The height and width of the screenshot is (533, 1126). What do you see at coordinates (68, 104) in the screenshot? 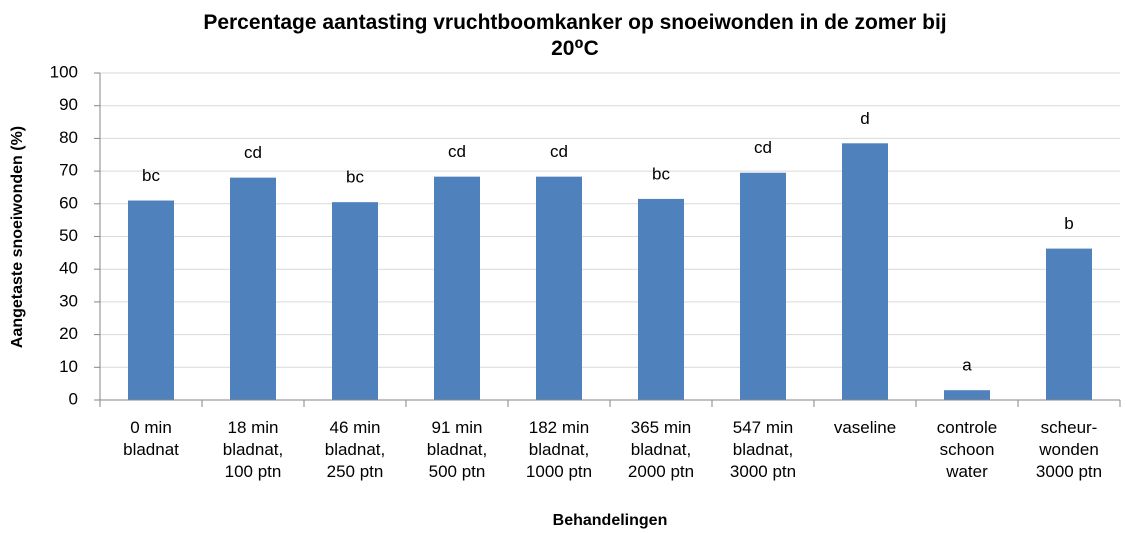
I see `y-tick-label: 90` at bounding box center [68, 104].